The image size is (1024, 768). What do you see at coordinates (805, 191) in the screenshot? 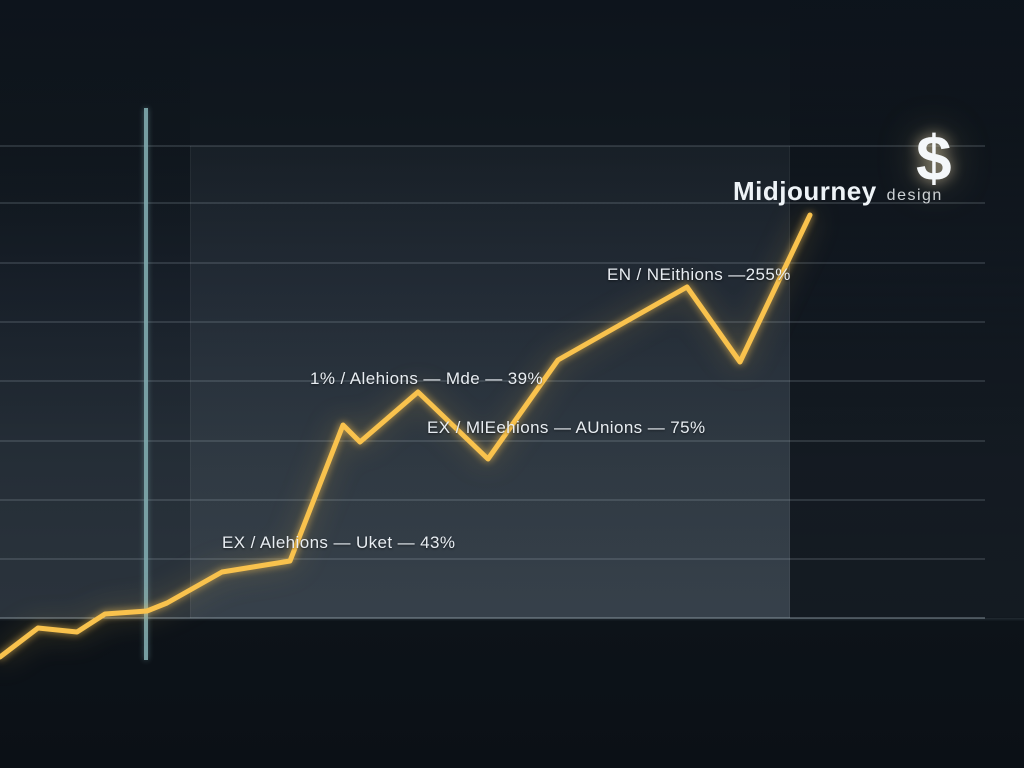
I see `brand-name: Midjourney` at bounding box center [805, 191].